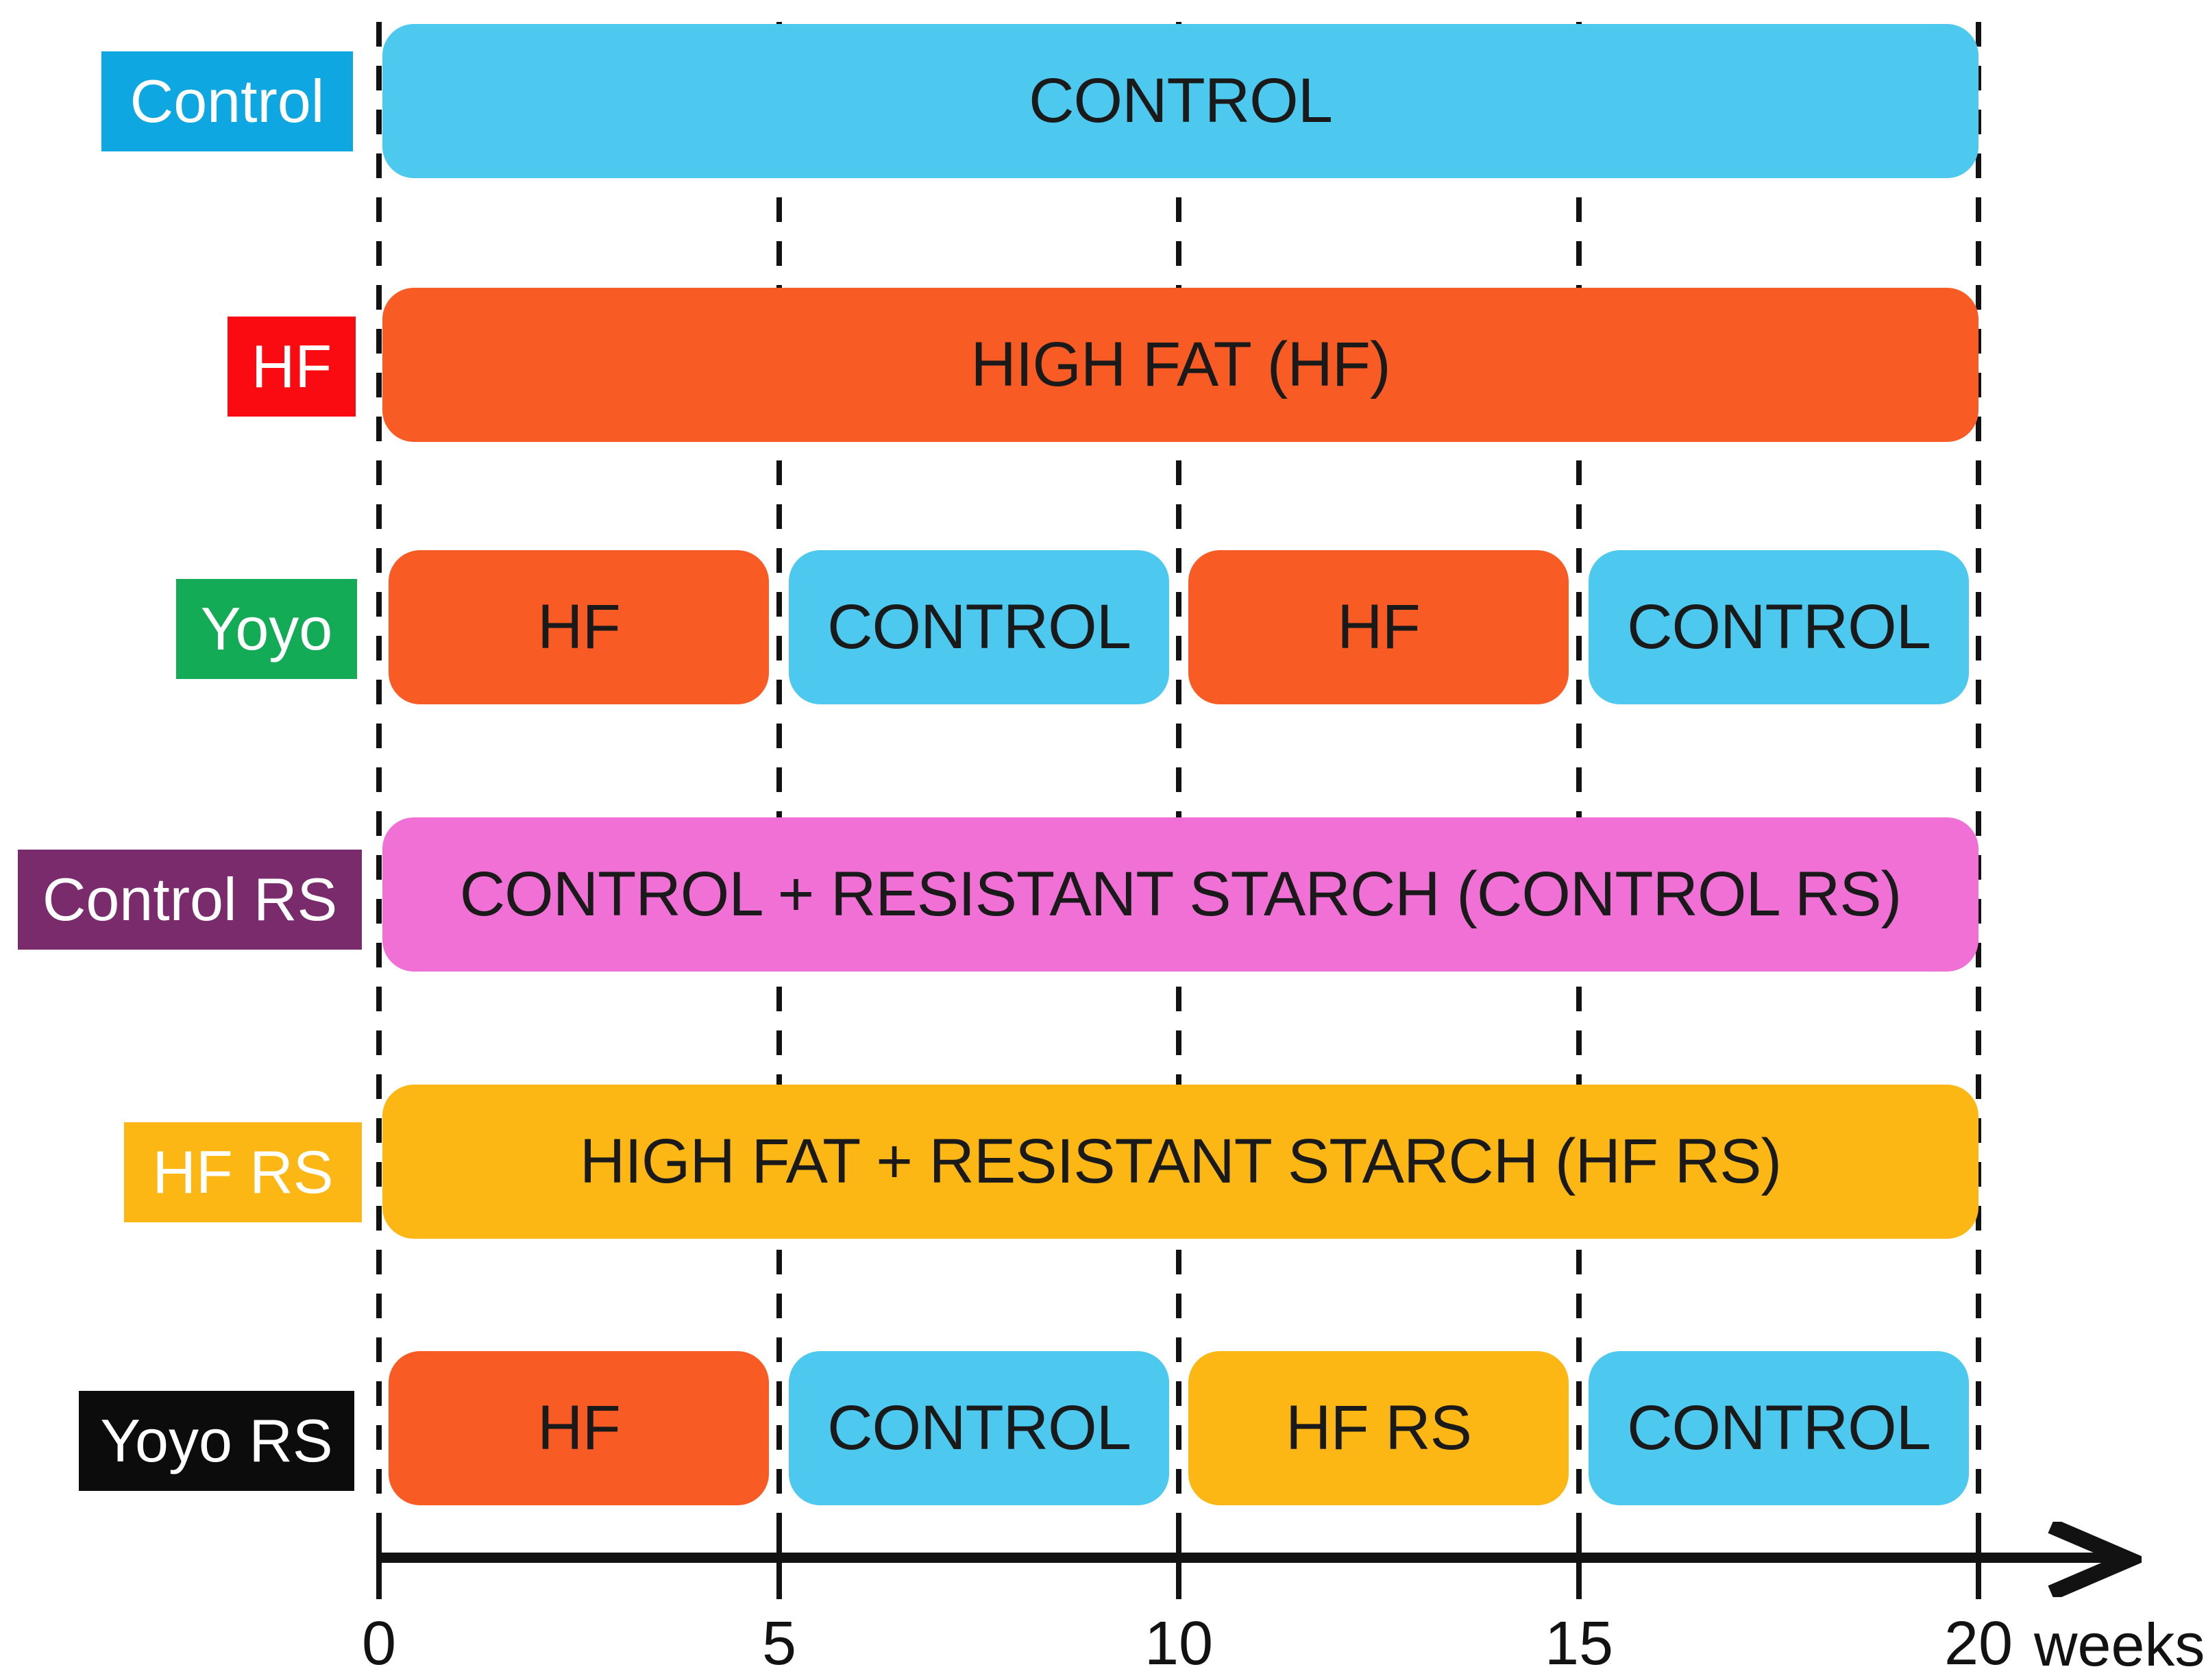 The height and width of the screenshot is (1680, 2206). What do you see at coordinates (243, 1172) in the screenshot?
I see `row-label-hf-rs: HF RS` at bounding box center [243, 1172].